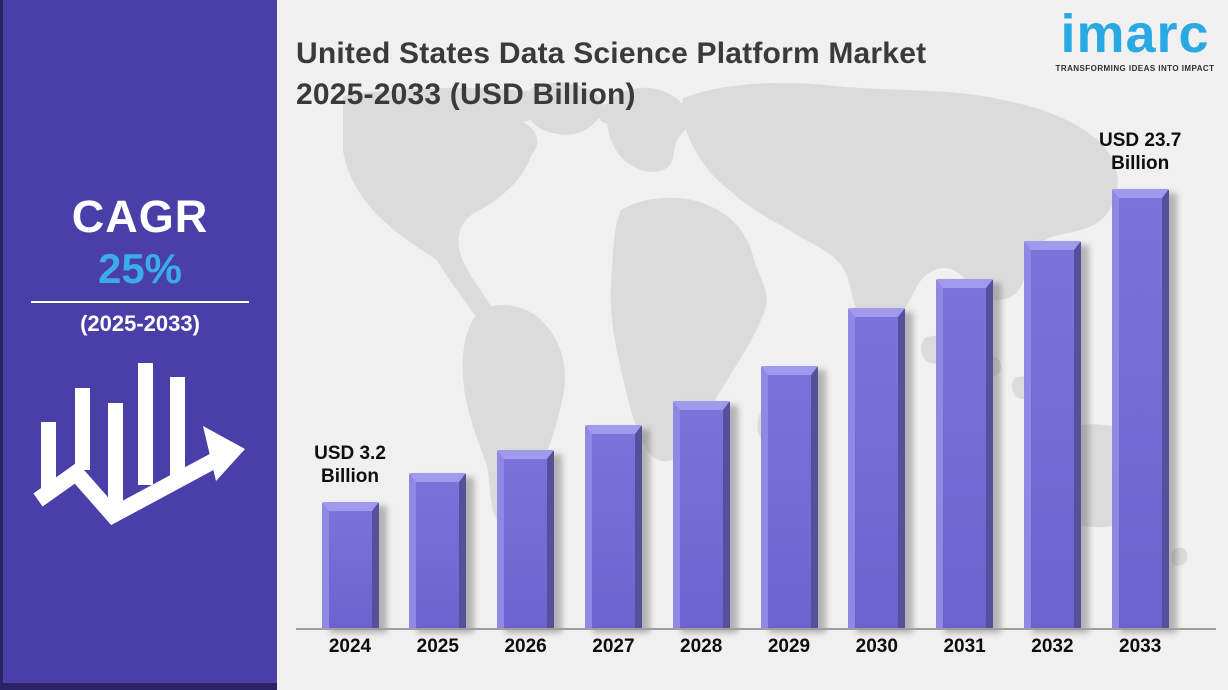 The width and height of the screenshot is (1228, 690). I want to click on imarc-logo: imarc TRANSFORMING IDEAS INTO IMPACT, so click(1135, 37).